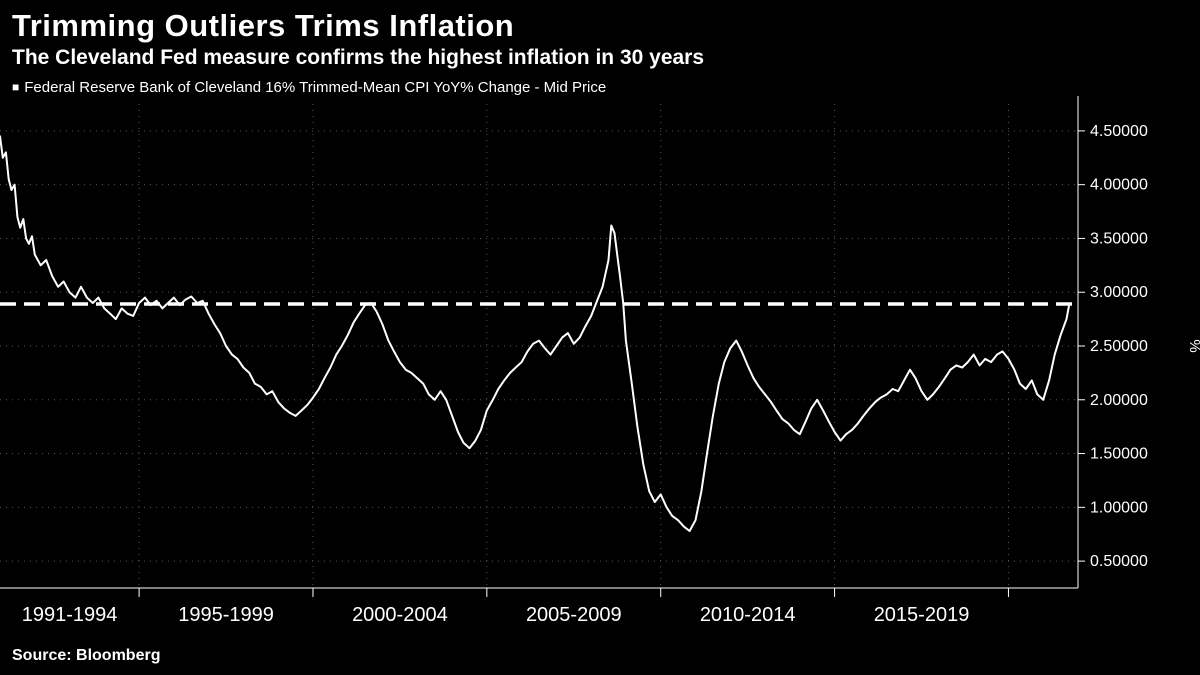 The image size is (1200, 675). What do you see at coordinates (1119, 184) in the screenshot?
I see `y-tick-label: 4.00000` at bounding box center [1119, 184].